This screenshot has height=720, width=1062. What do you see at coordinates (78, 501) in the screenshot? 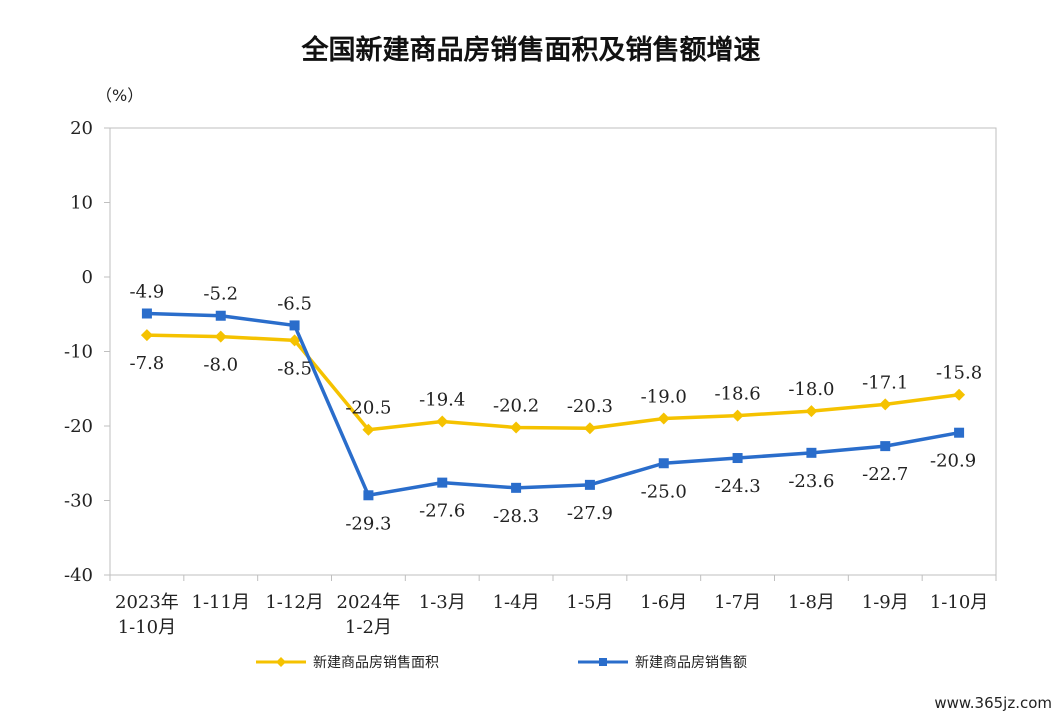
I see `y-tick-label: -30` at bounding box center [78, 501].